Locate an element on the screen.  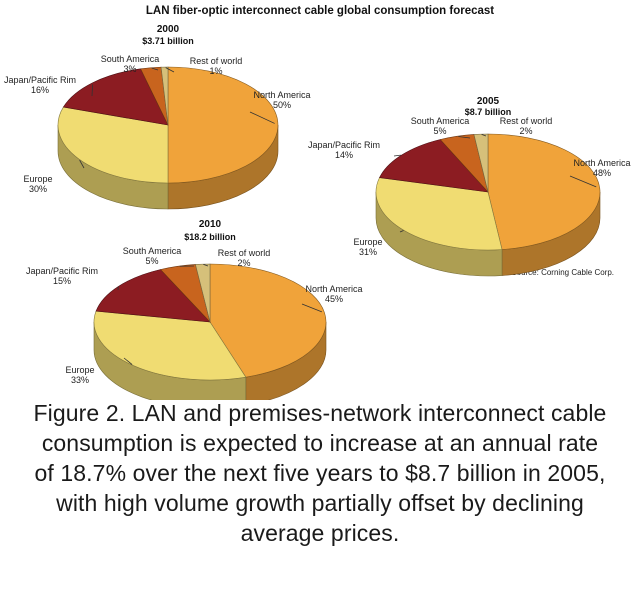
slice-label-rest-of-world: Rest of world 1% is located at coordinates (216, 66).